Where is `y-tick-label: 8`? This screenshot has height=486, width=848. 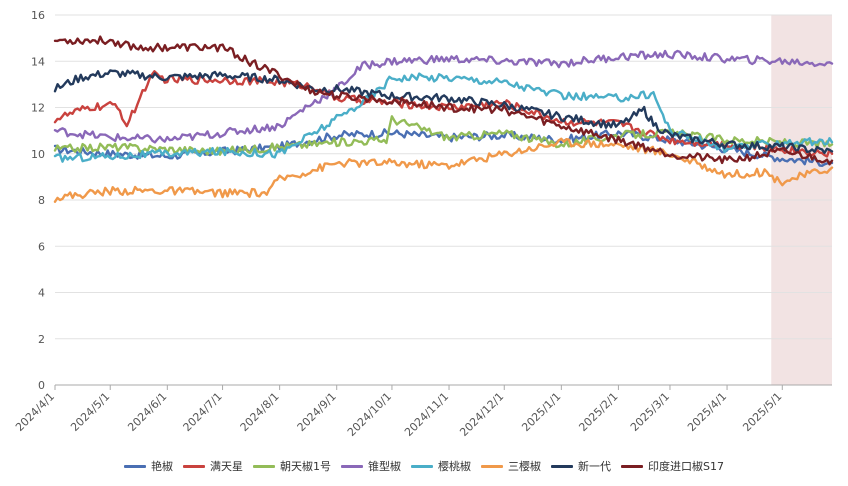
y-tick-label: 8 is located at coordinates (41, 200).